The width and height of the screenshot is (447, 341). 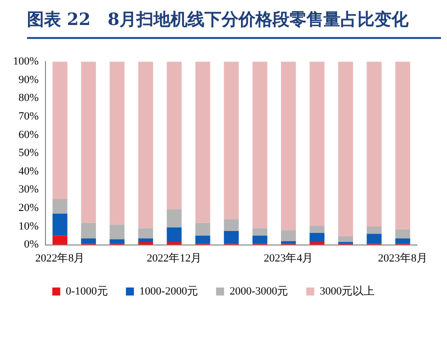 What do you see at coordinates (25, 61) in the screenshot?
I see `y-tick-label: 100%` at bounding box center [25, 61].